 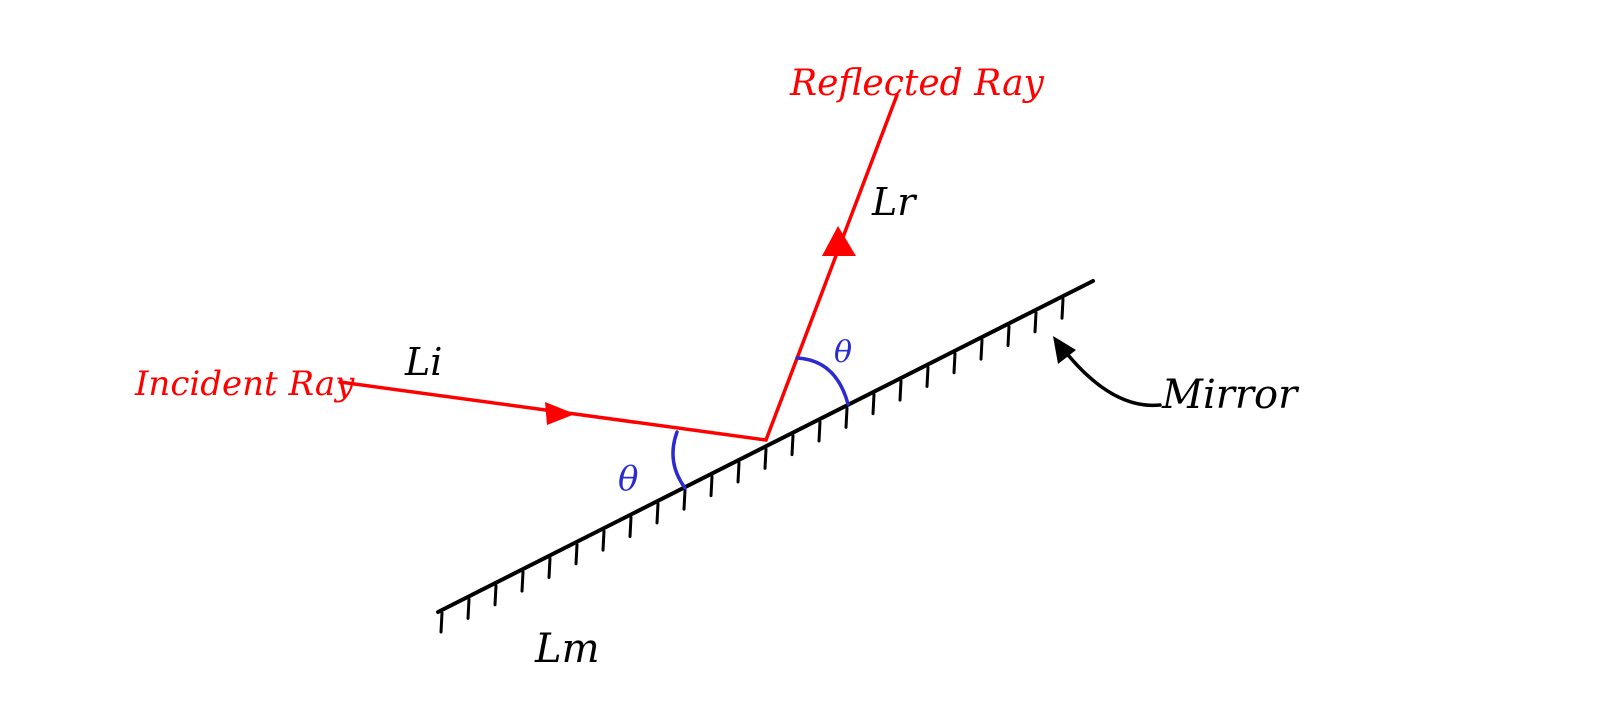 I want to click on mirror-label: Mirror, so click(x=1230, y=395).